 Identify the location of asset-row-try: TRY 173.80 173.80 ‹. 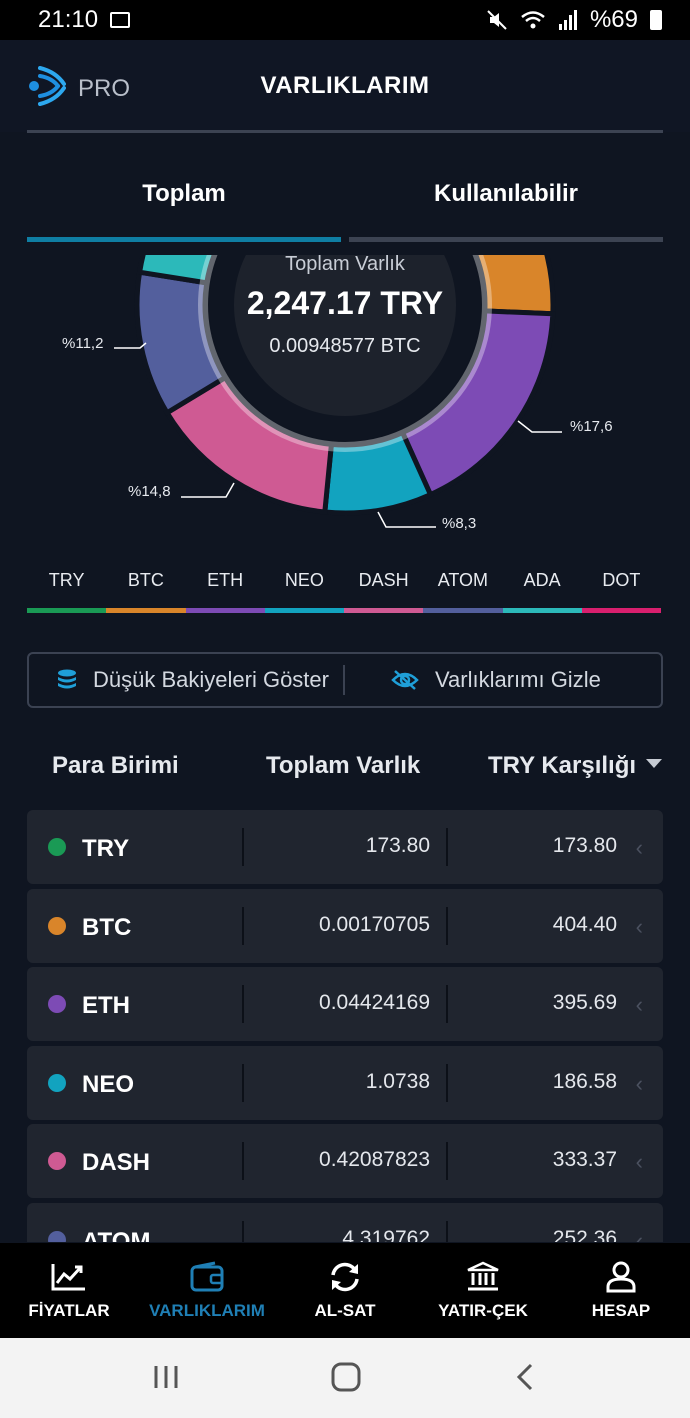
(345, 847).